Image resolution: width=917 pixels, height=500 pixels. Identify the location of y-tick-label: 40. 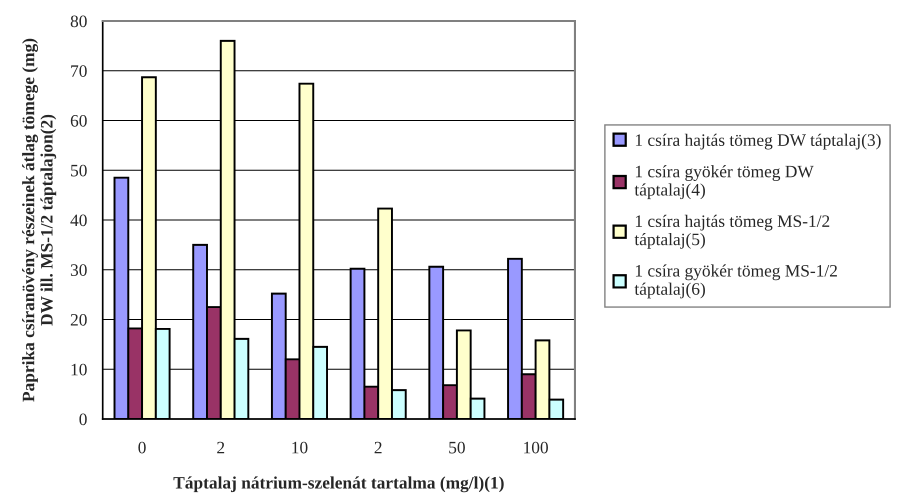
(78, 220).